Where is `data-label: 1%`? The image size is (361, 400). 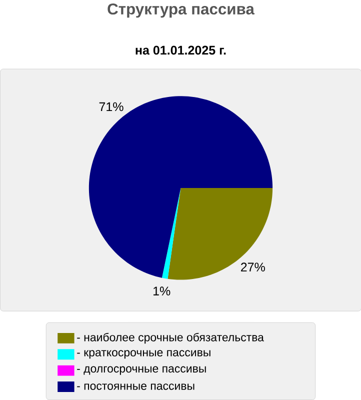 data-label: 1% is located at coordinates (161, 291).